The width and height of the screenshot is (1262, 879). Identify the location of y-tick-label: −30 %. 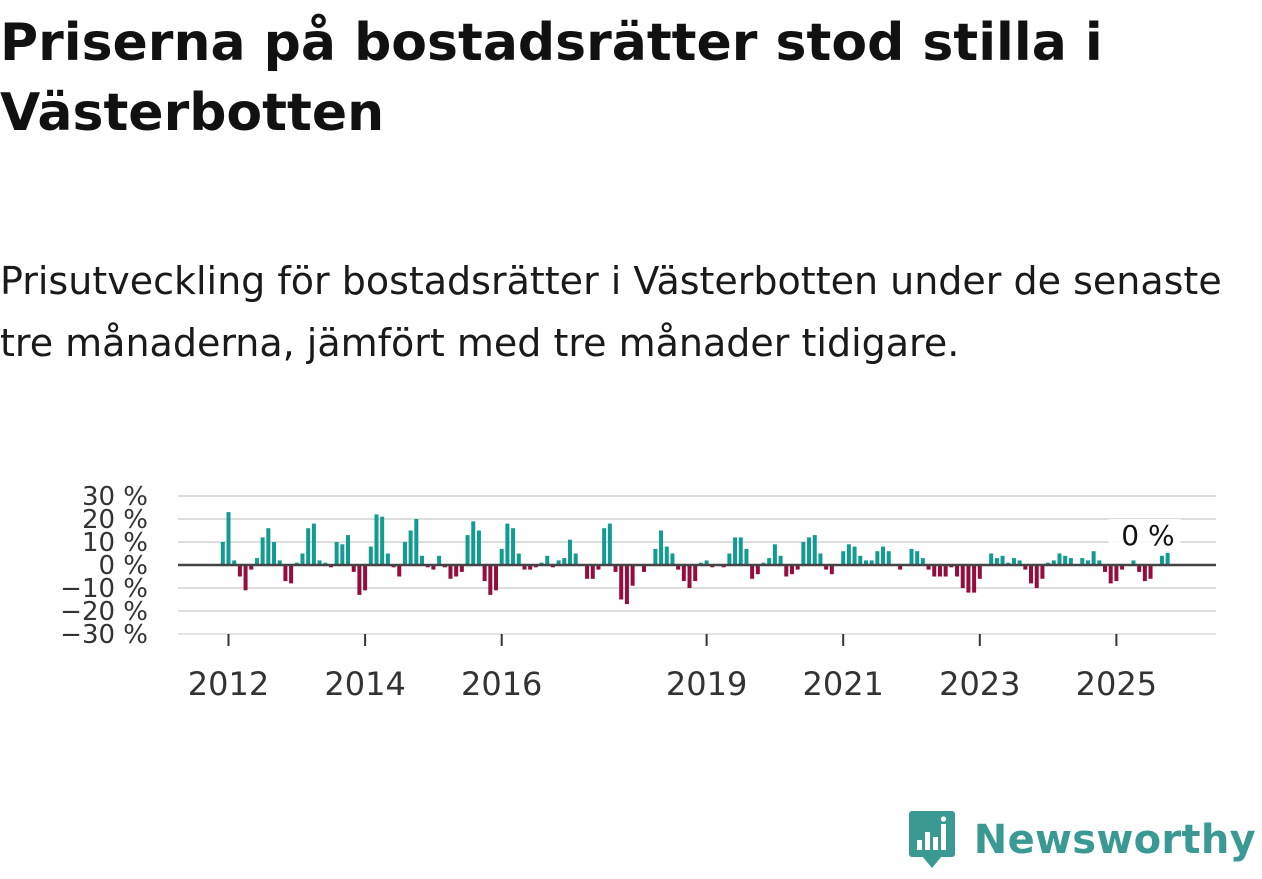
(104, 635).